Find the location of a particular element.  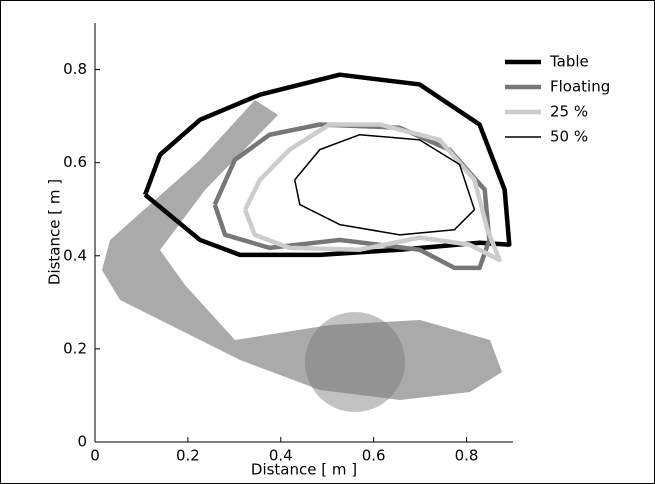

x-axis-label: Distance [ m ] is located at coordinates (304, 470).